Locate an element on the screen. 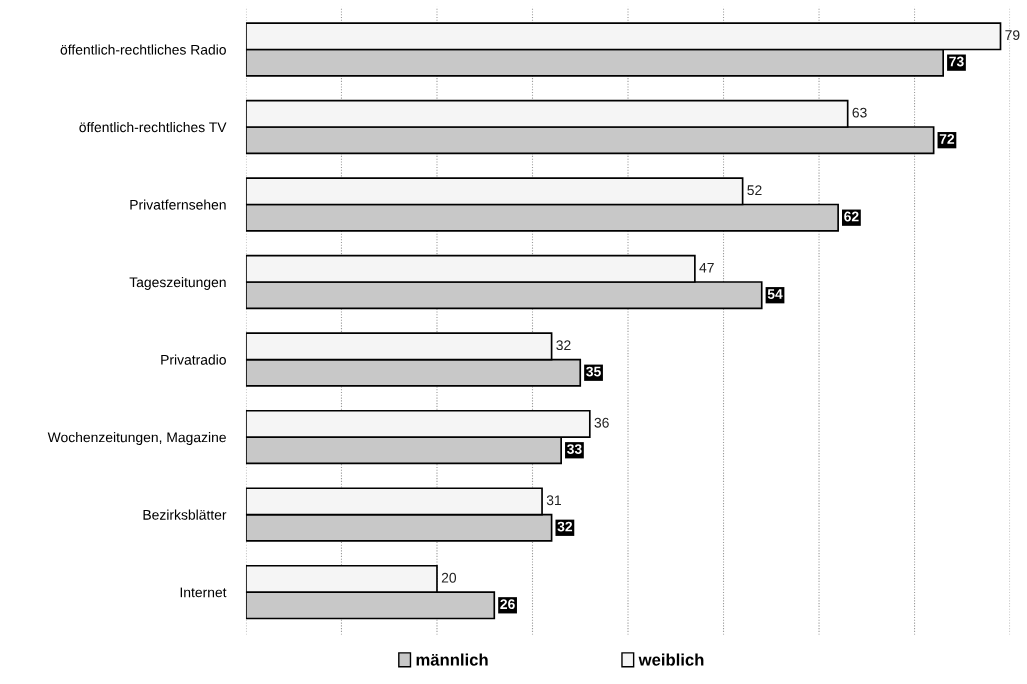 This screenshot has width=1027, height=684. data-label: 47 is located at coordinates (706, 267).